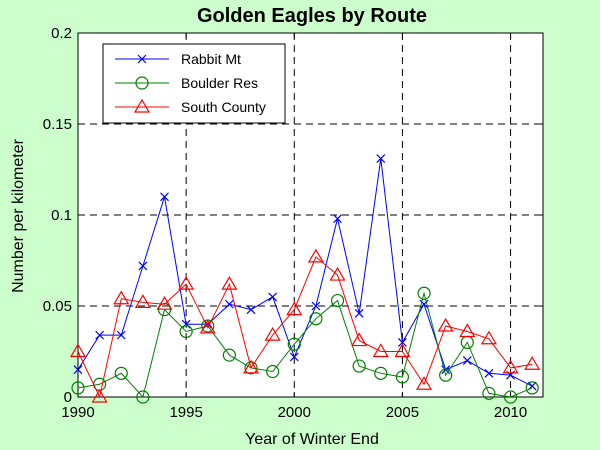 The height and width of the screenshot is (450, 600). What do you see at coordinates (510, 412) in the screenshot?
I see `x-tick-label: 2010` at bounding box center [510, 412].